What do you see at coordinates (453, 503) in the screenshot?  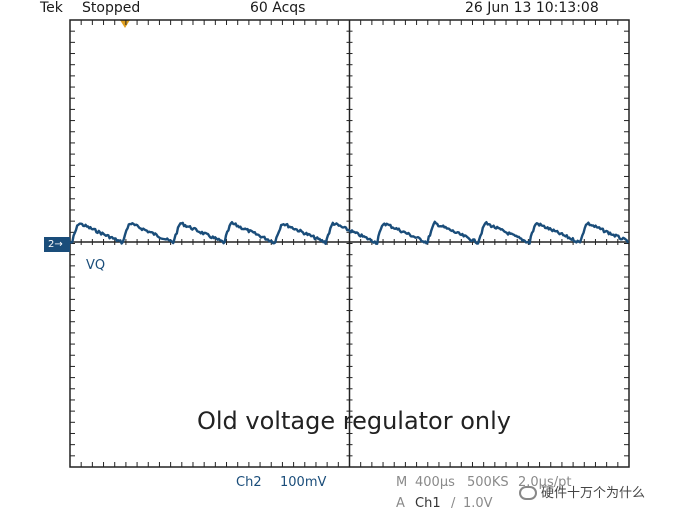 I see `trigger-slope-icon: /` at bounding box center [453, 503].